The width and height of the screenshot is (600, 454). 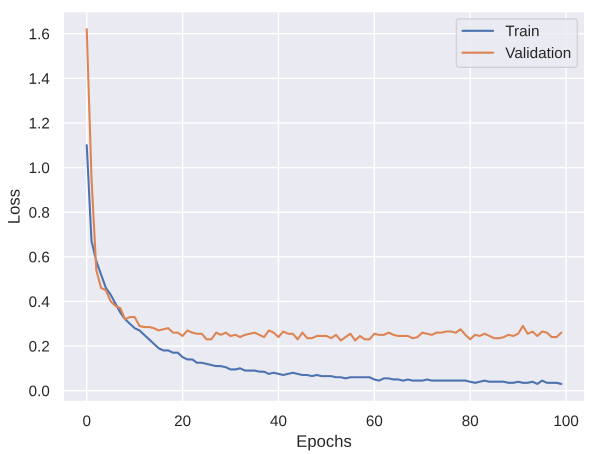 I want to click on y-tick-label: 0.6, so click(x=39, y=257).